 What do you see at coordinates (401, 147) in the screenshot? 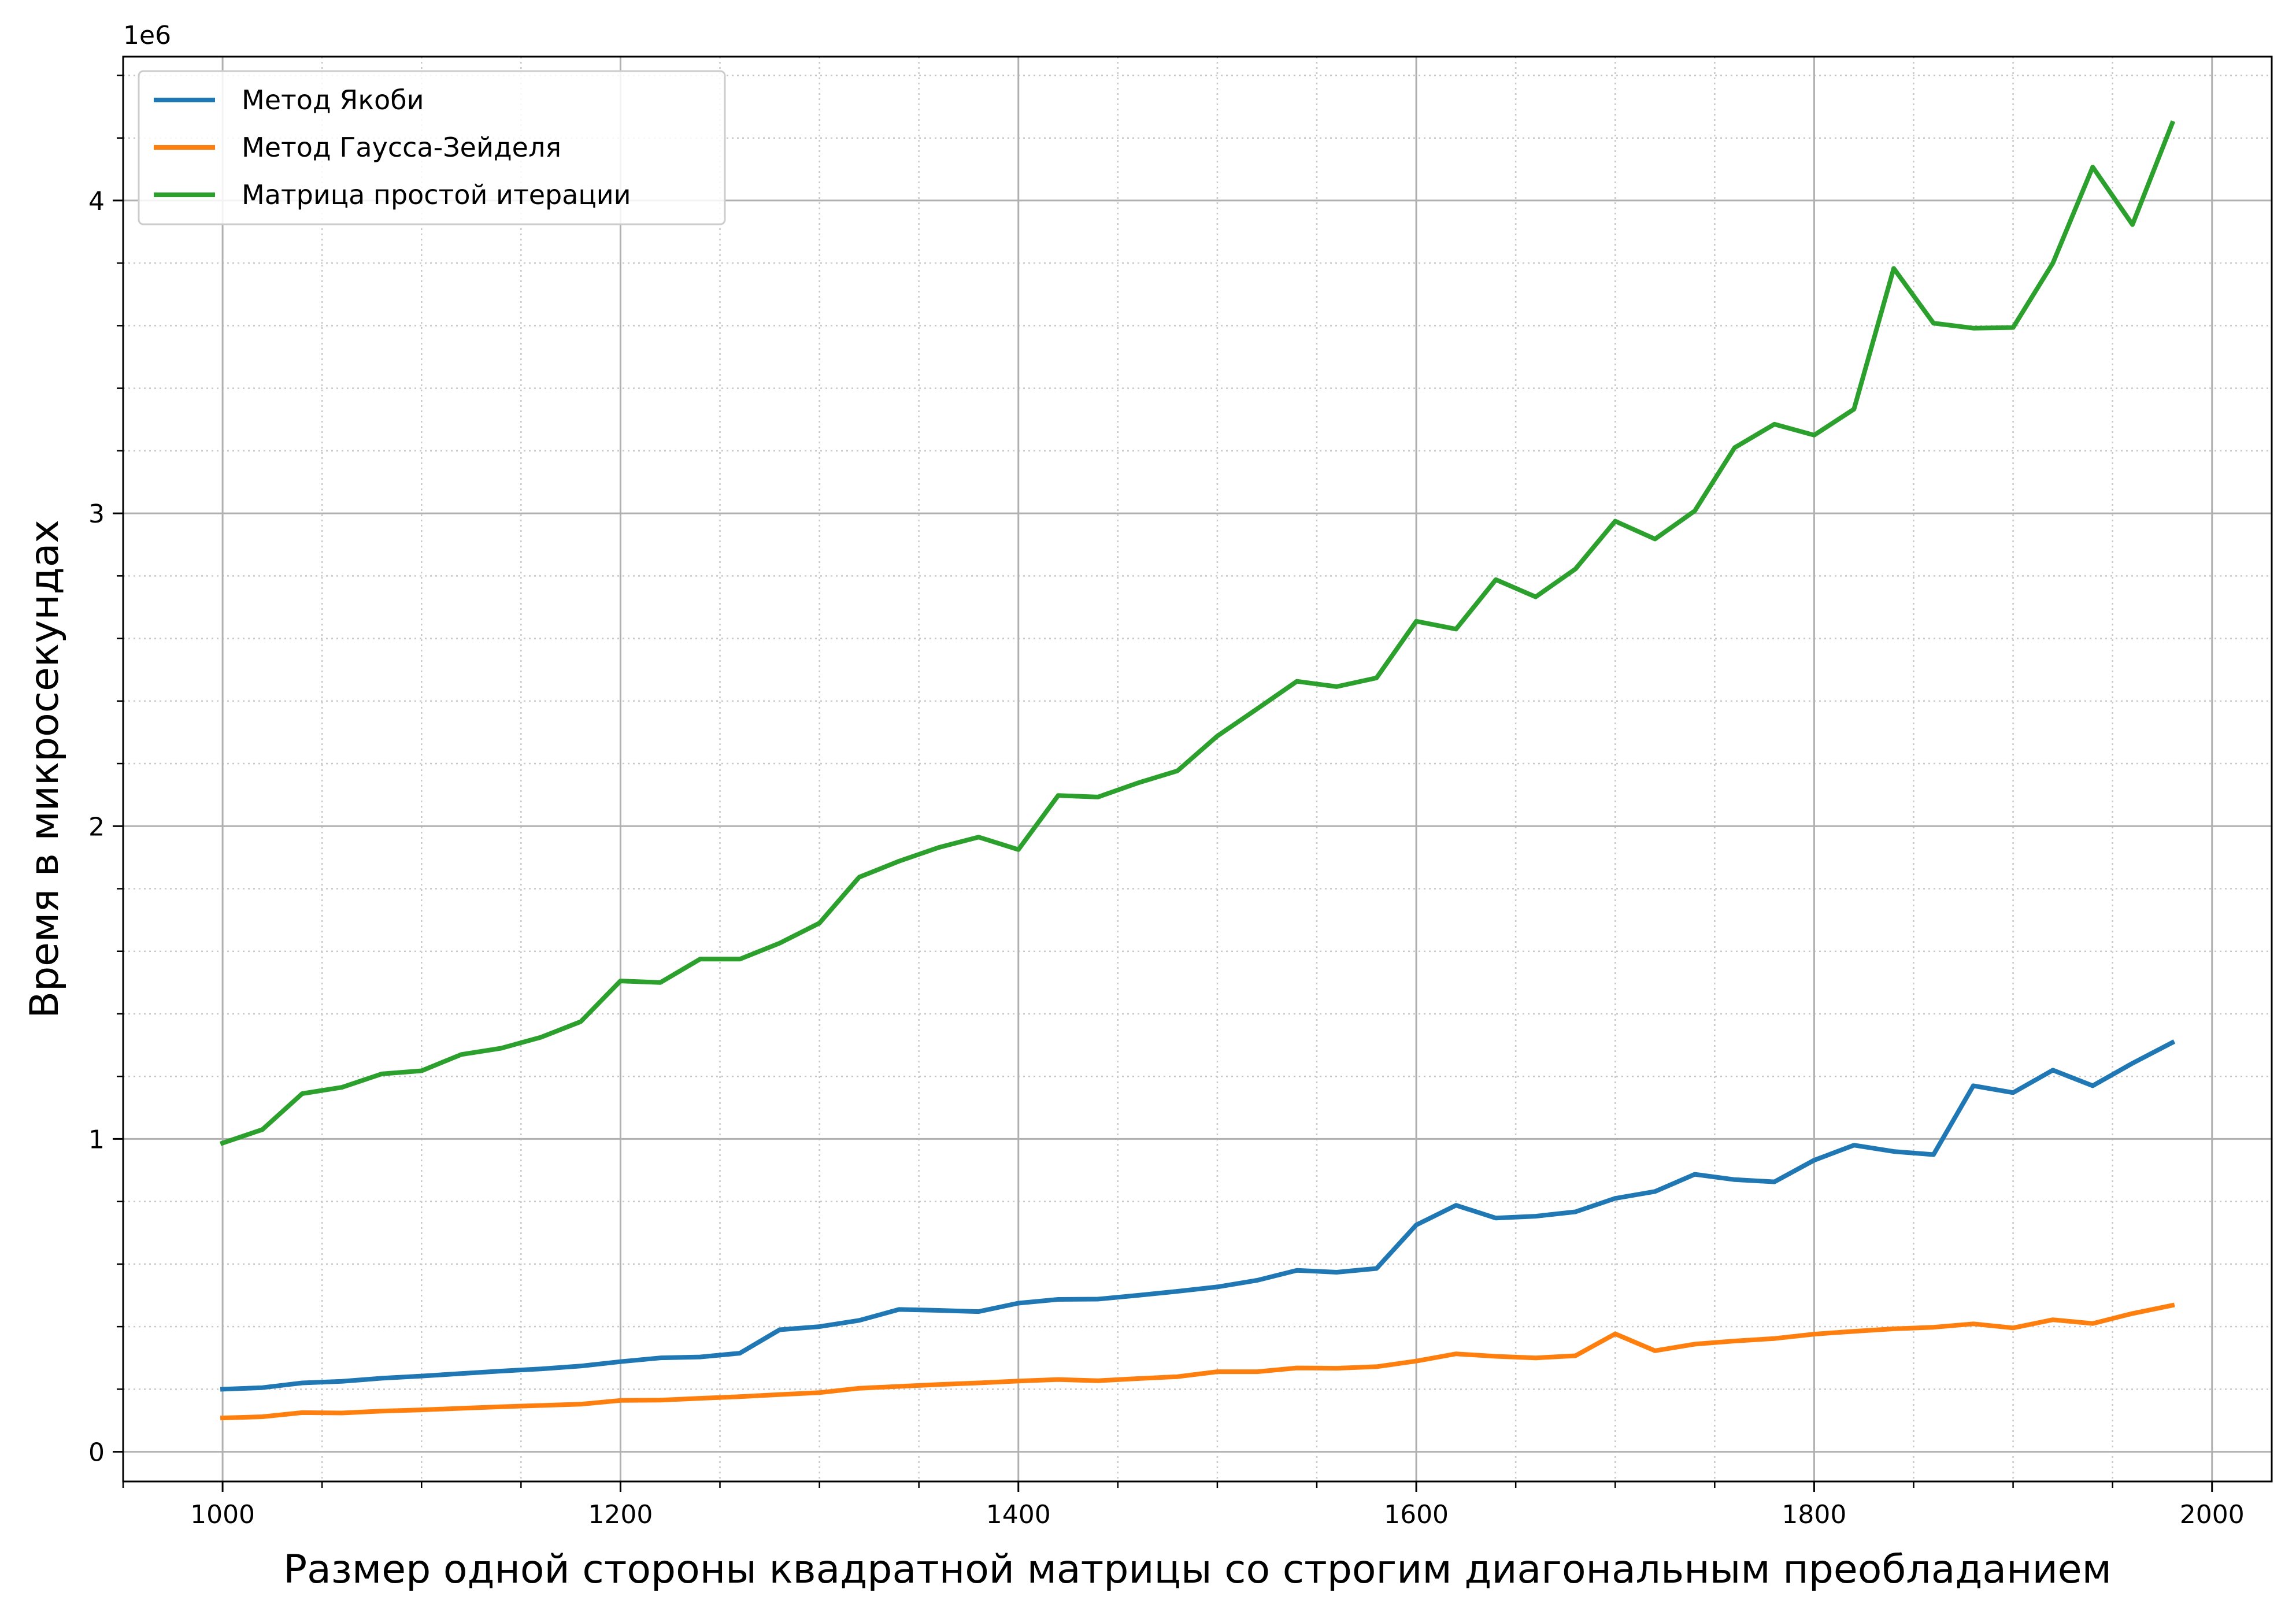
I see `legend-label-2: Метод Гаусса-Зейделя` at bounding box center [401, 147].